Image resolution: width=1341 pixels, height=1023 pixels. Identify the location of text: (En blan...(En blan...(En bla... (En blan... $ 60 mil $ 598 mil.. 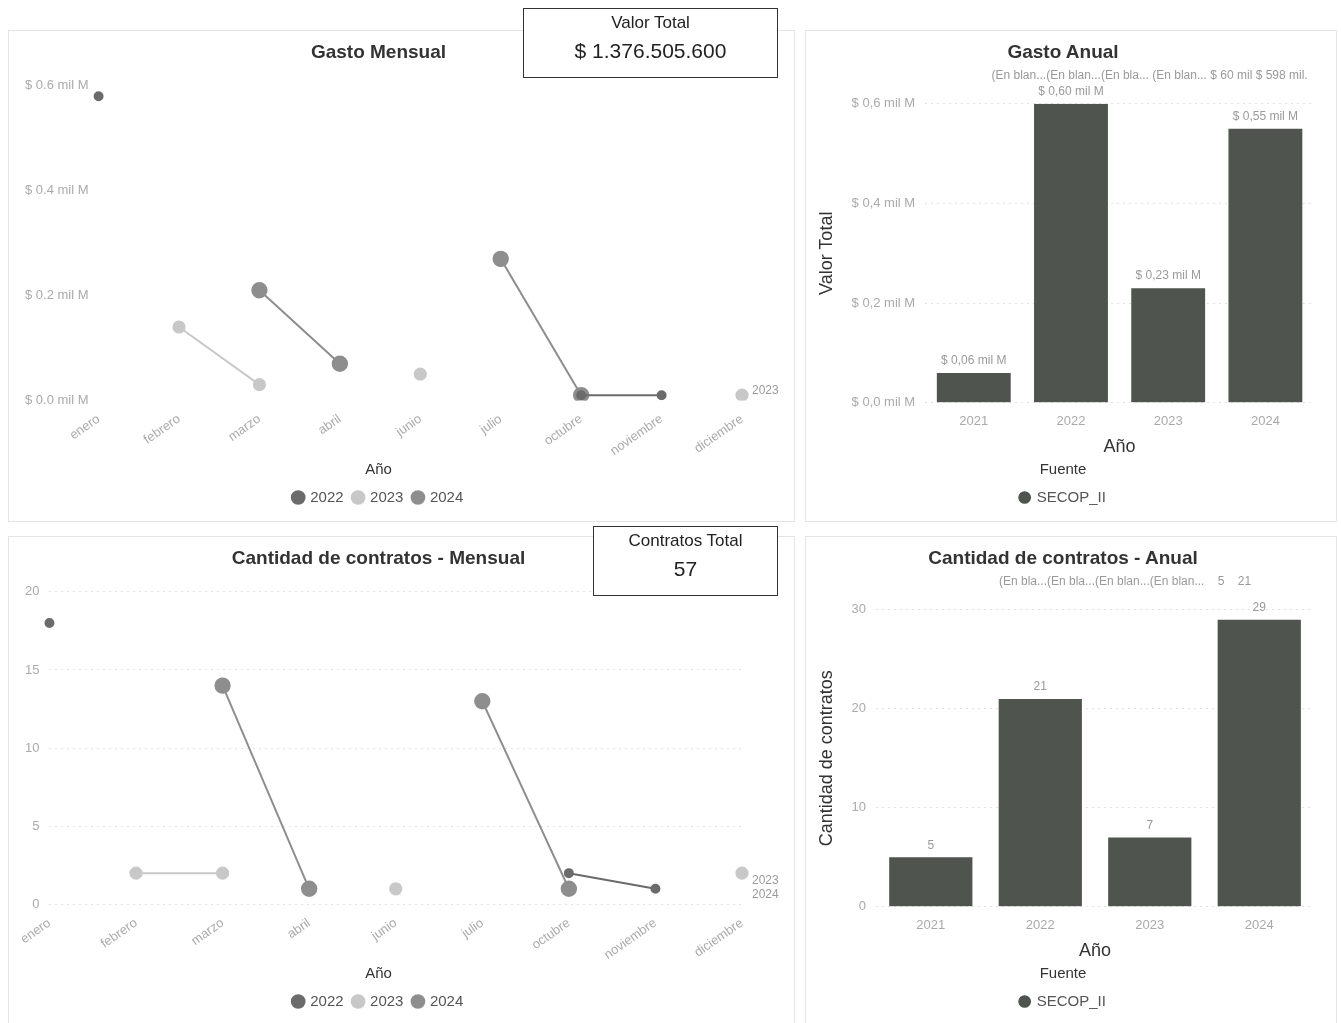
(1149, 75).